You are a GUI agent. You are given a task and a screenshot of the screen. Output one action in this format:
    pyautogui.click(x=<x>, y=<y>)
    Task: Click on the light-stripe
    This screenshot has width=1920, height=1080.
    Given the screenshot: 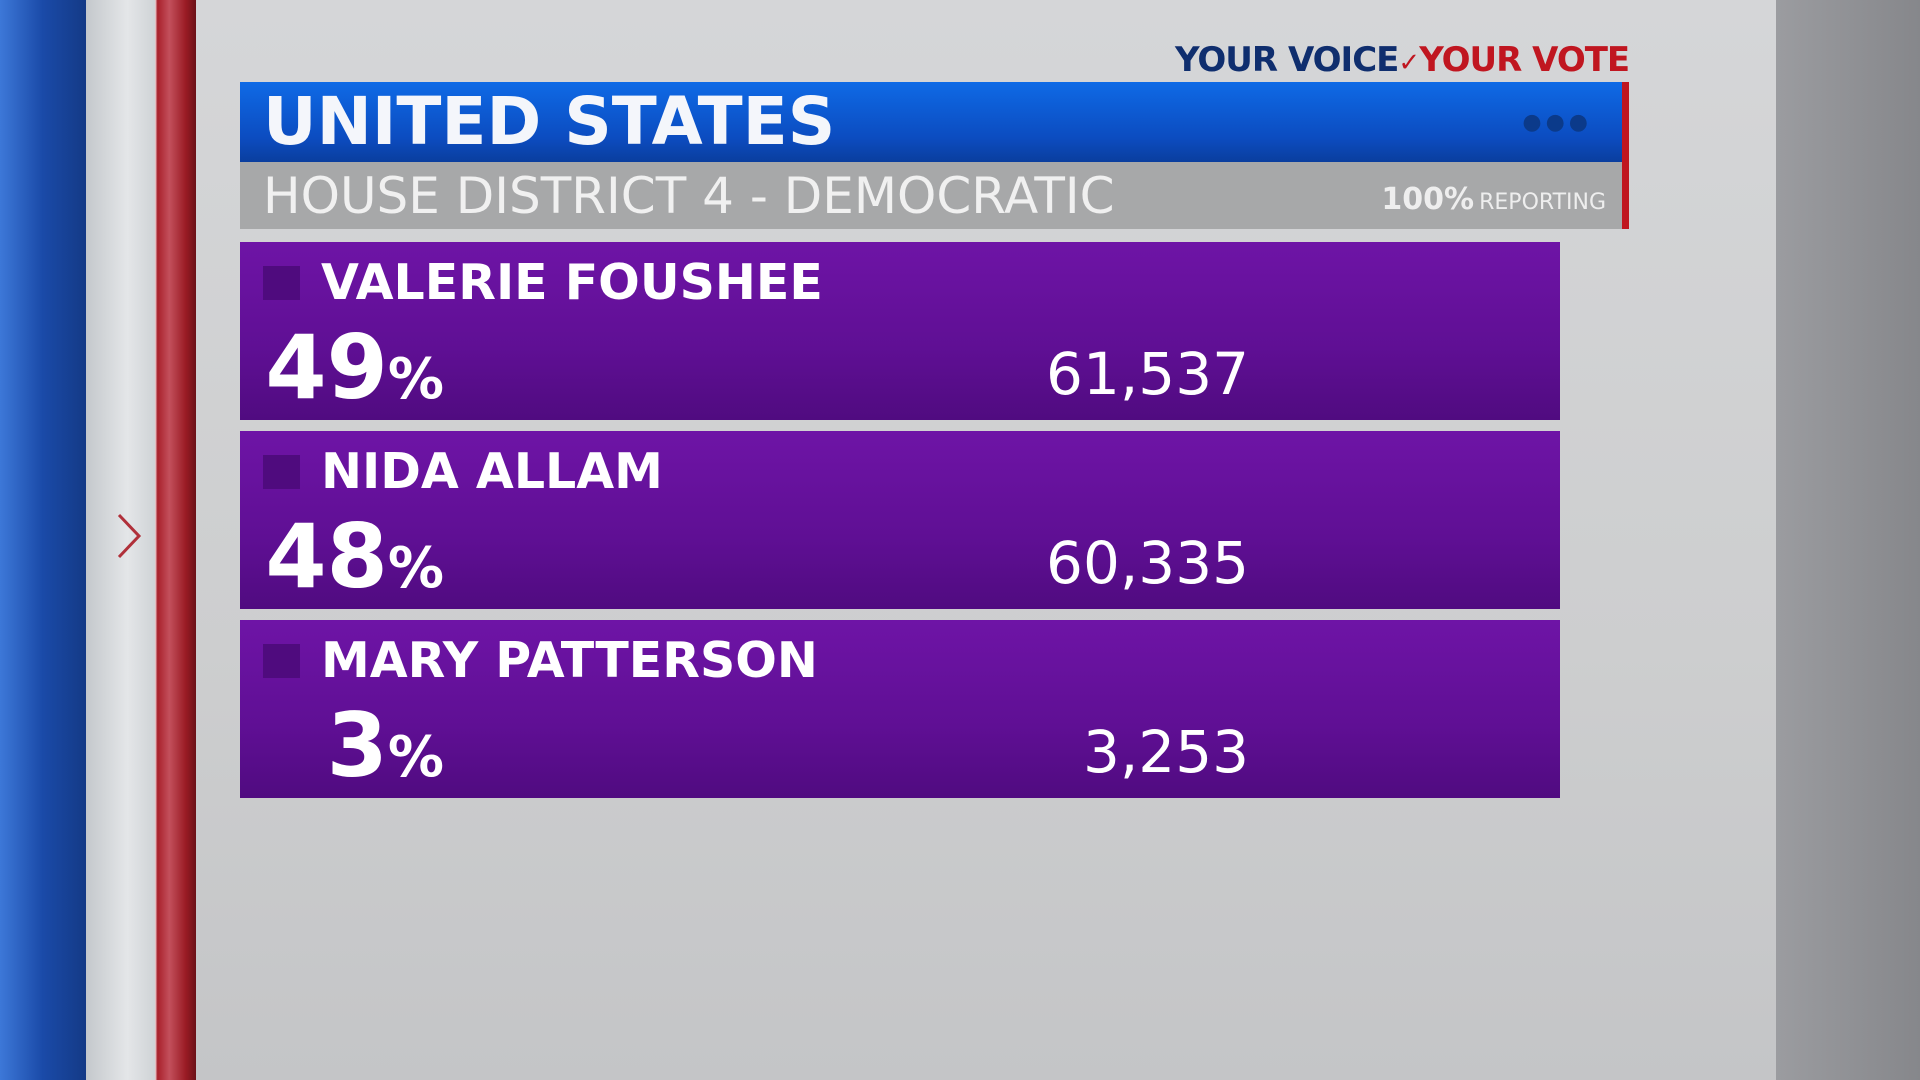 What is the action you would take?
    pyautogui.click(x=120, y=540)
    